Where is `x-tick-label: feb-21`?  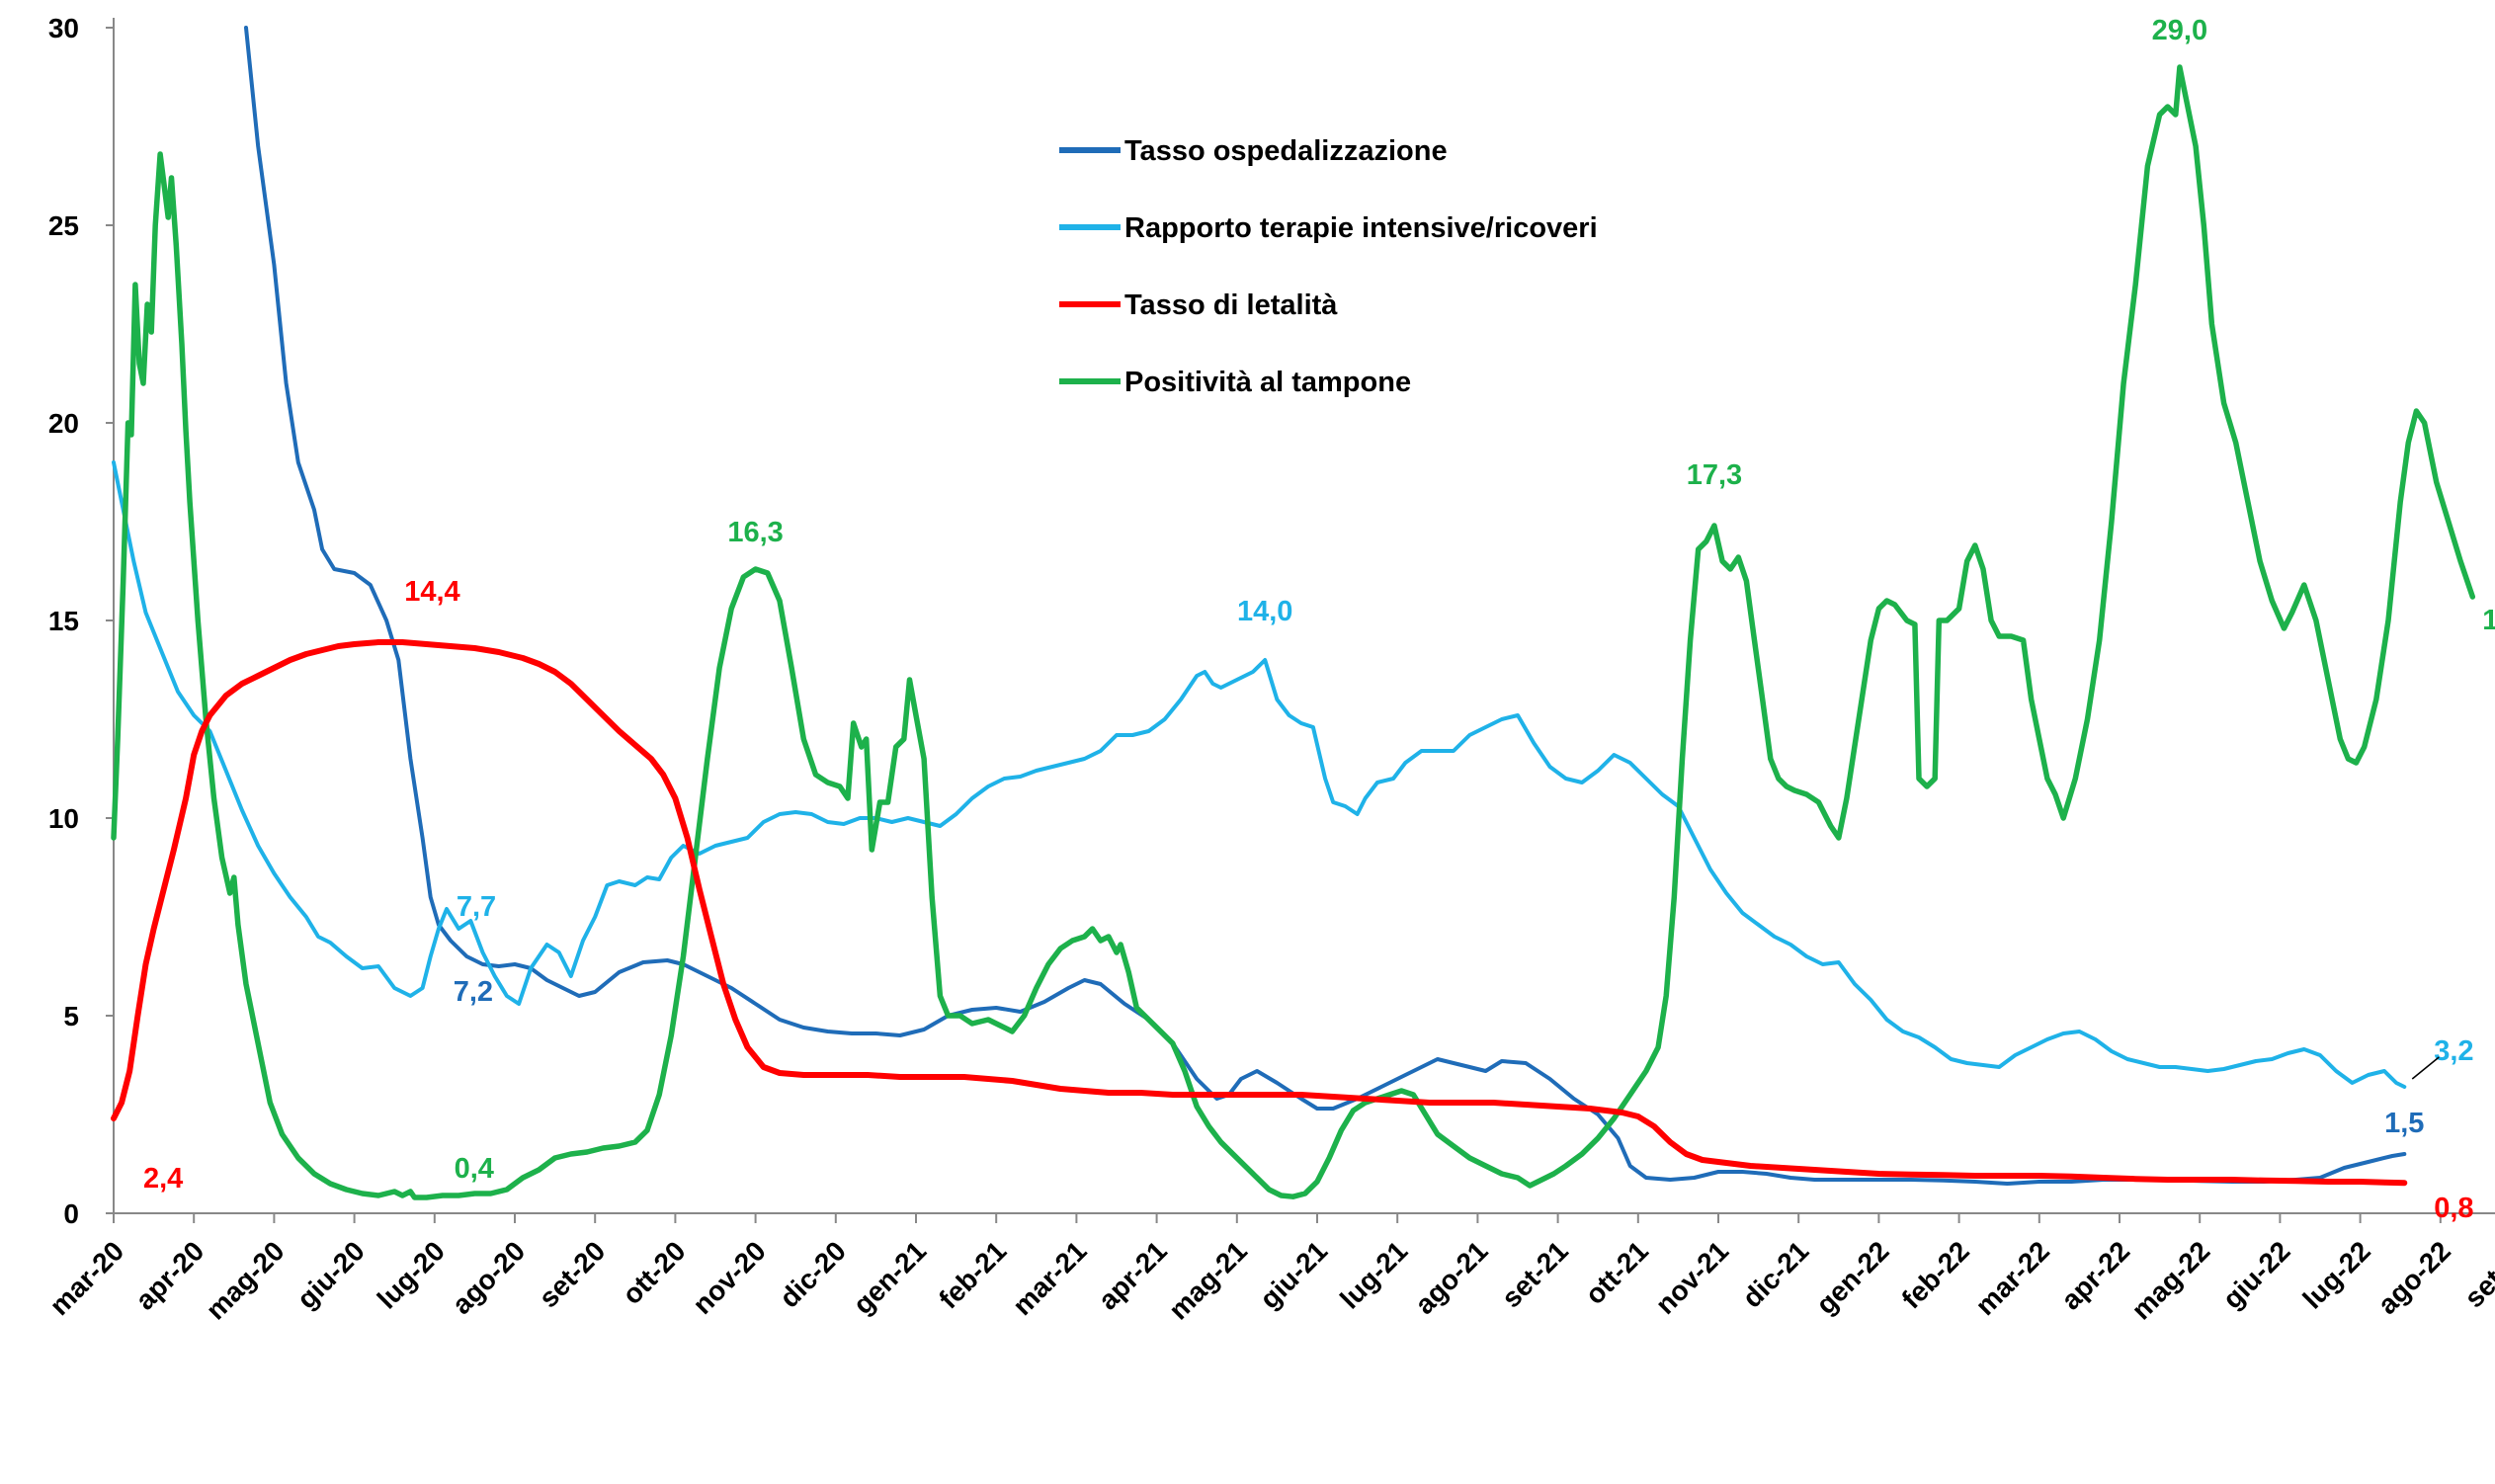
x-tick-label: feb-21 is located at coordinates (972, 1274).